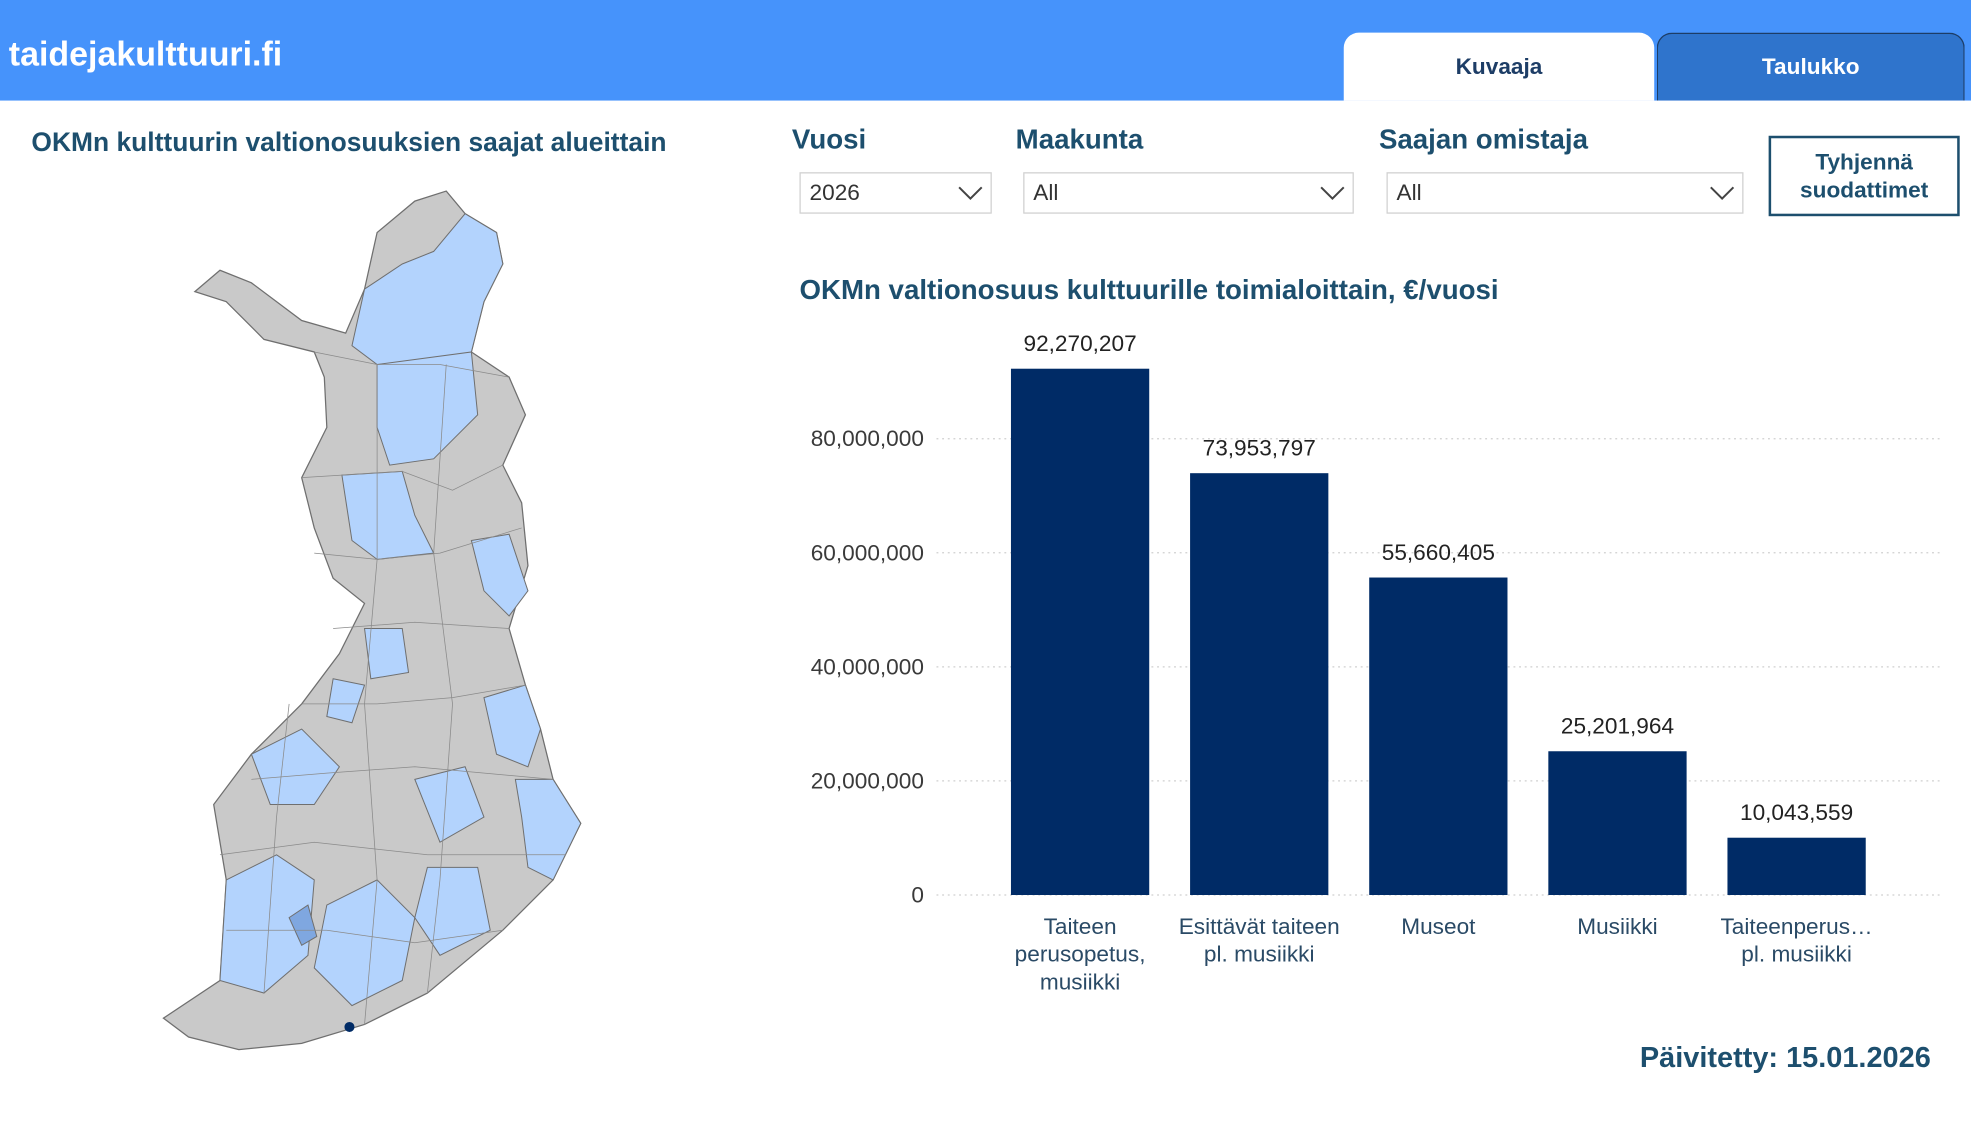  What do you see at coordinates (867, 552) in the screenshot?
I see `y-tick-label: 60,000,000` at bounding box center [867, 552].